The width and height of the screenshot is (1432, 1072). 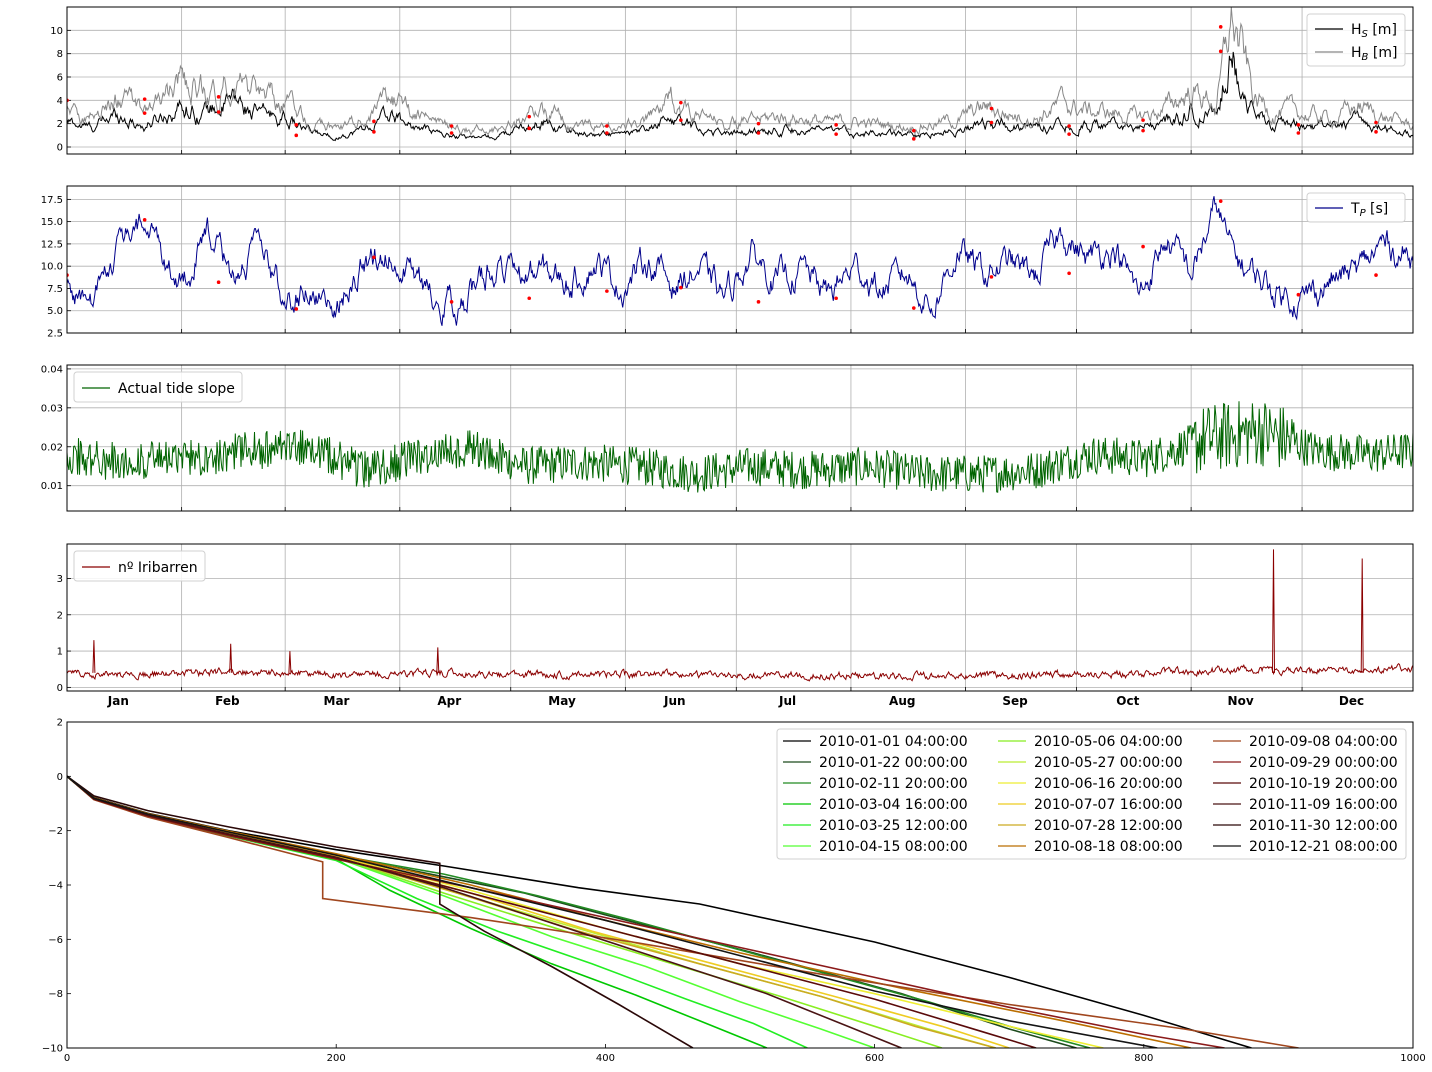 I want to click on y-tick-label: −10, so click(x=52, y=1049).